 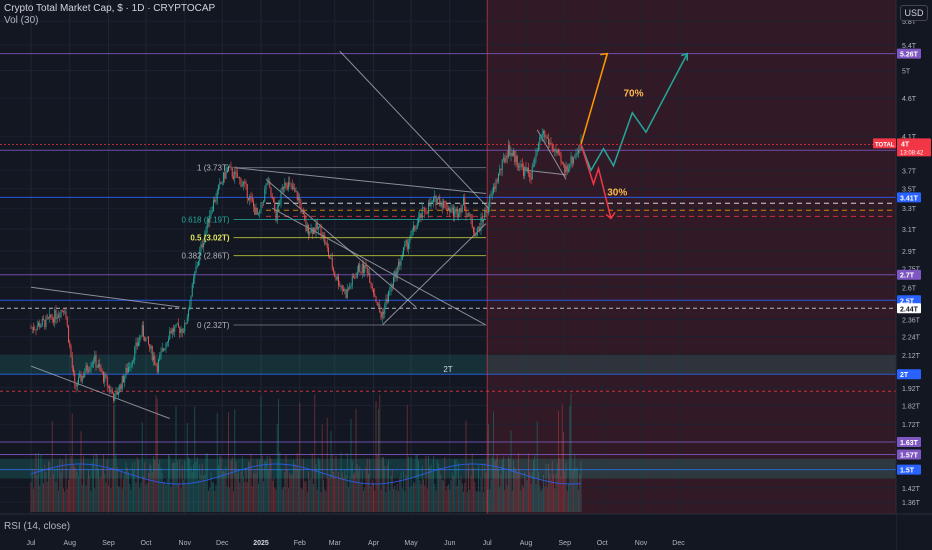 What do you see at coordinates (911, 356) in the screenshot?
I see `price-tick-label: 2.12T` at bounding box center [911, 356].